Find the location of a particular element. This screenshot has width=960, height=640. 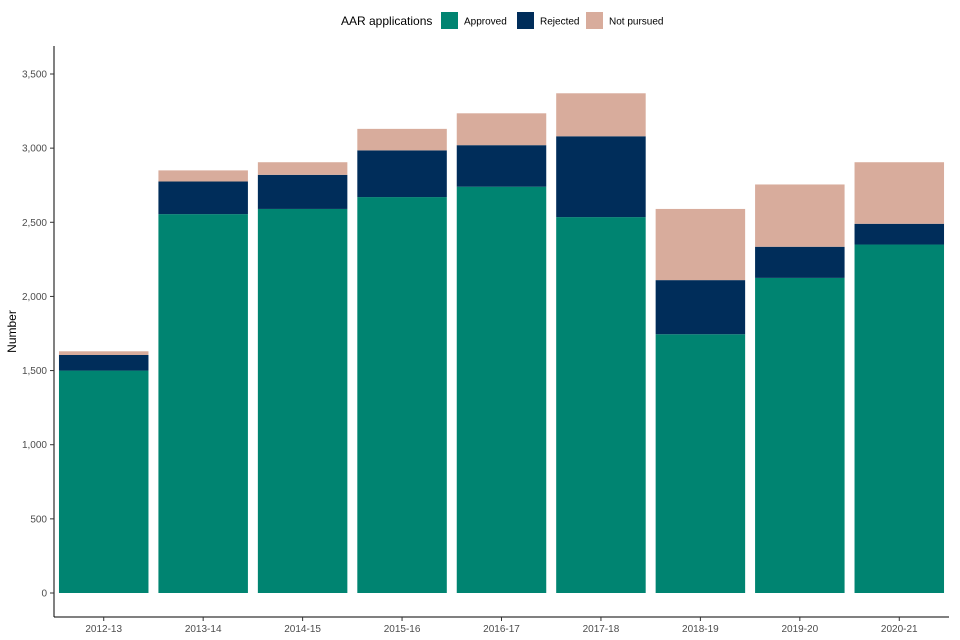

legend-key-not-pursued is located at coordinates (594, 20).